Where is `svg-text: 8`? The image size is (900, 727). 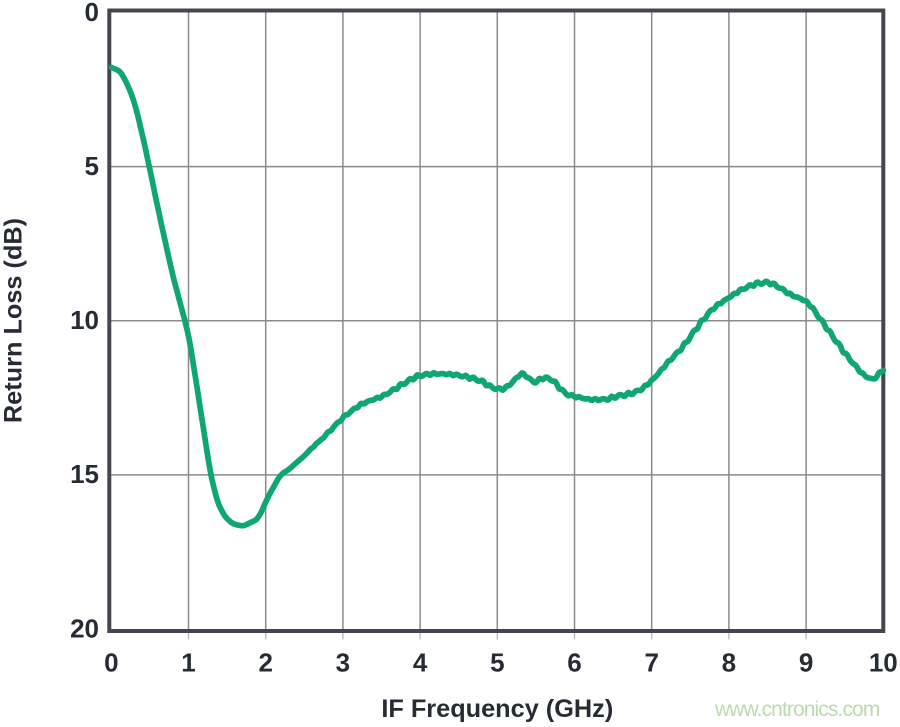
svg-text: 8 is located at coordinates (729, 663).